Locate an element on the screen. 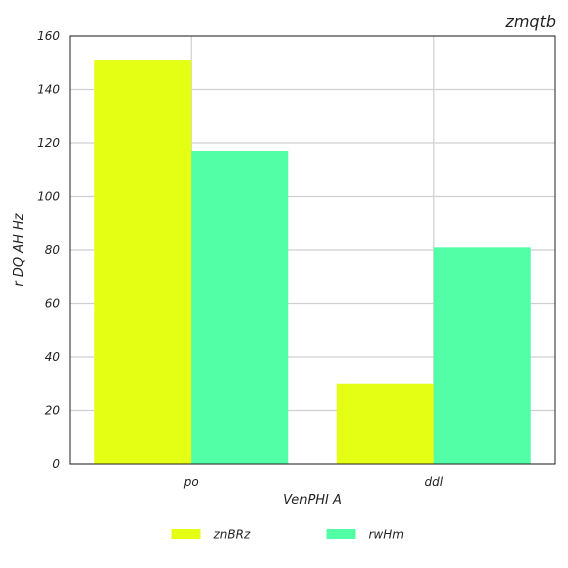 This screenshot has height=568, width=568. chart-title: zmqtb is located at coordinates (530, 21).